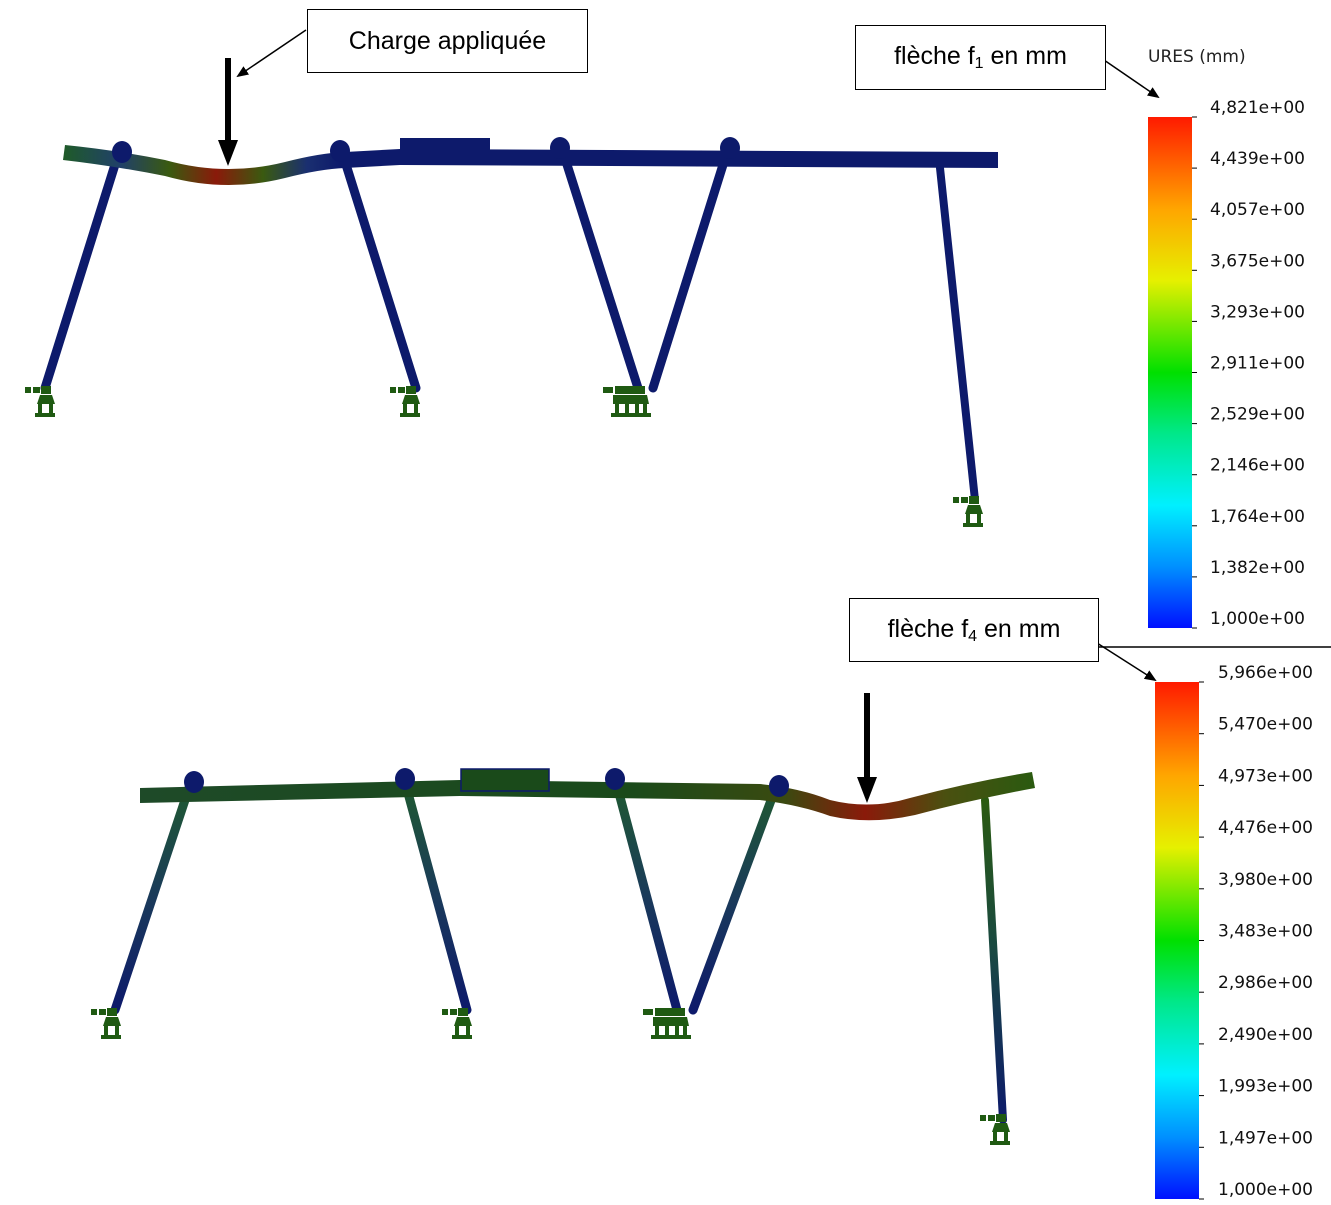  I want to click on scale-tick-label: 2,911e+00, so click(1257, 364).